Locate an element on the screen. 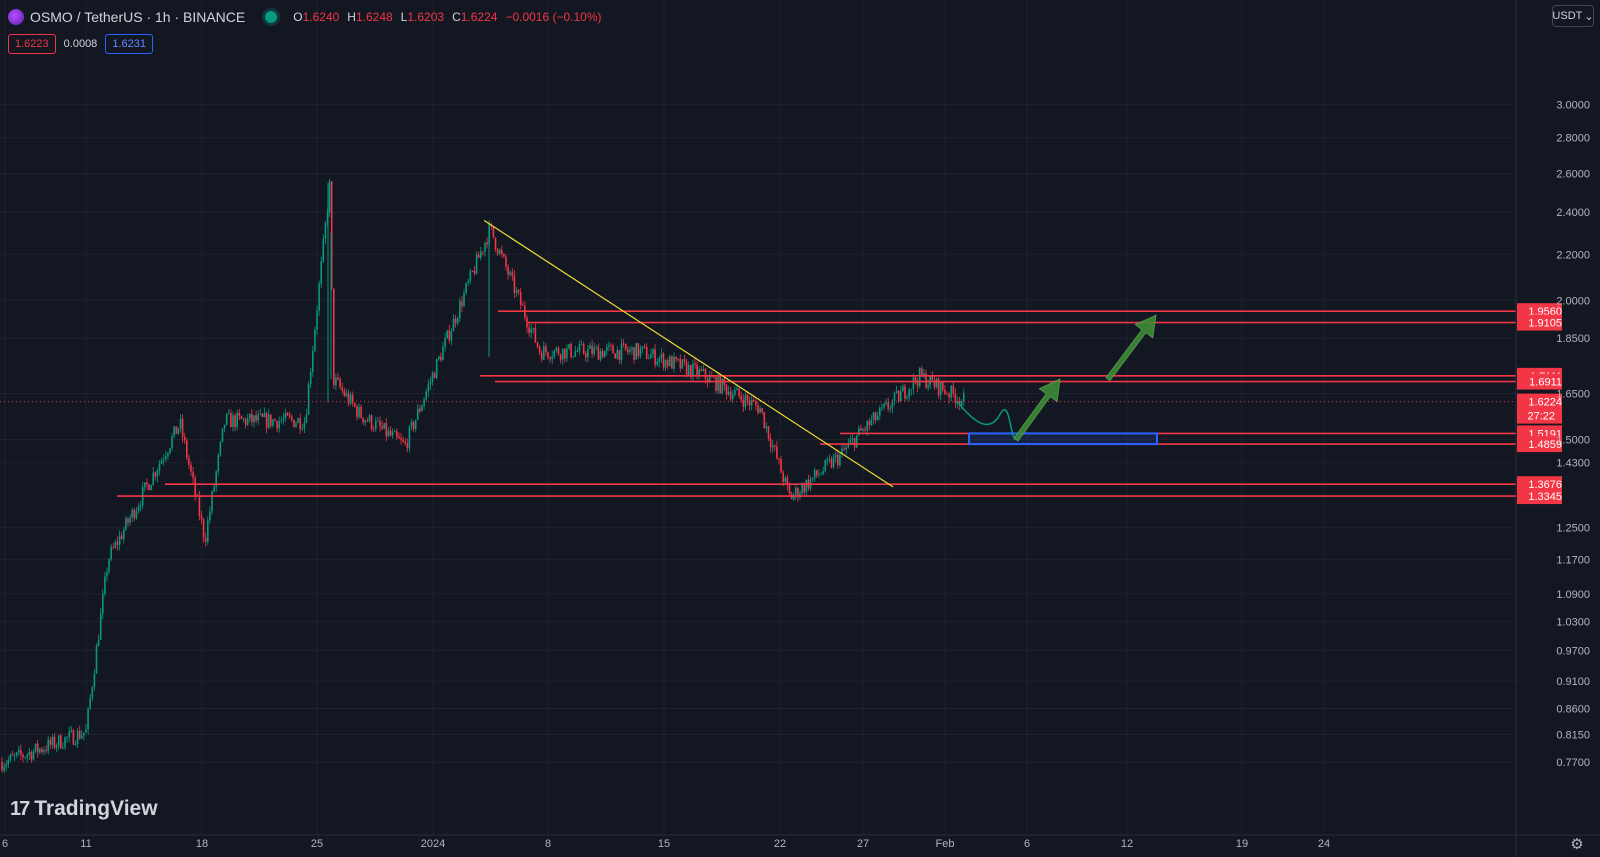  sell-button: 1.6223 is located at coordinates (32, 44).